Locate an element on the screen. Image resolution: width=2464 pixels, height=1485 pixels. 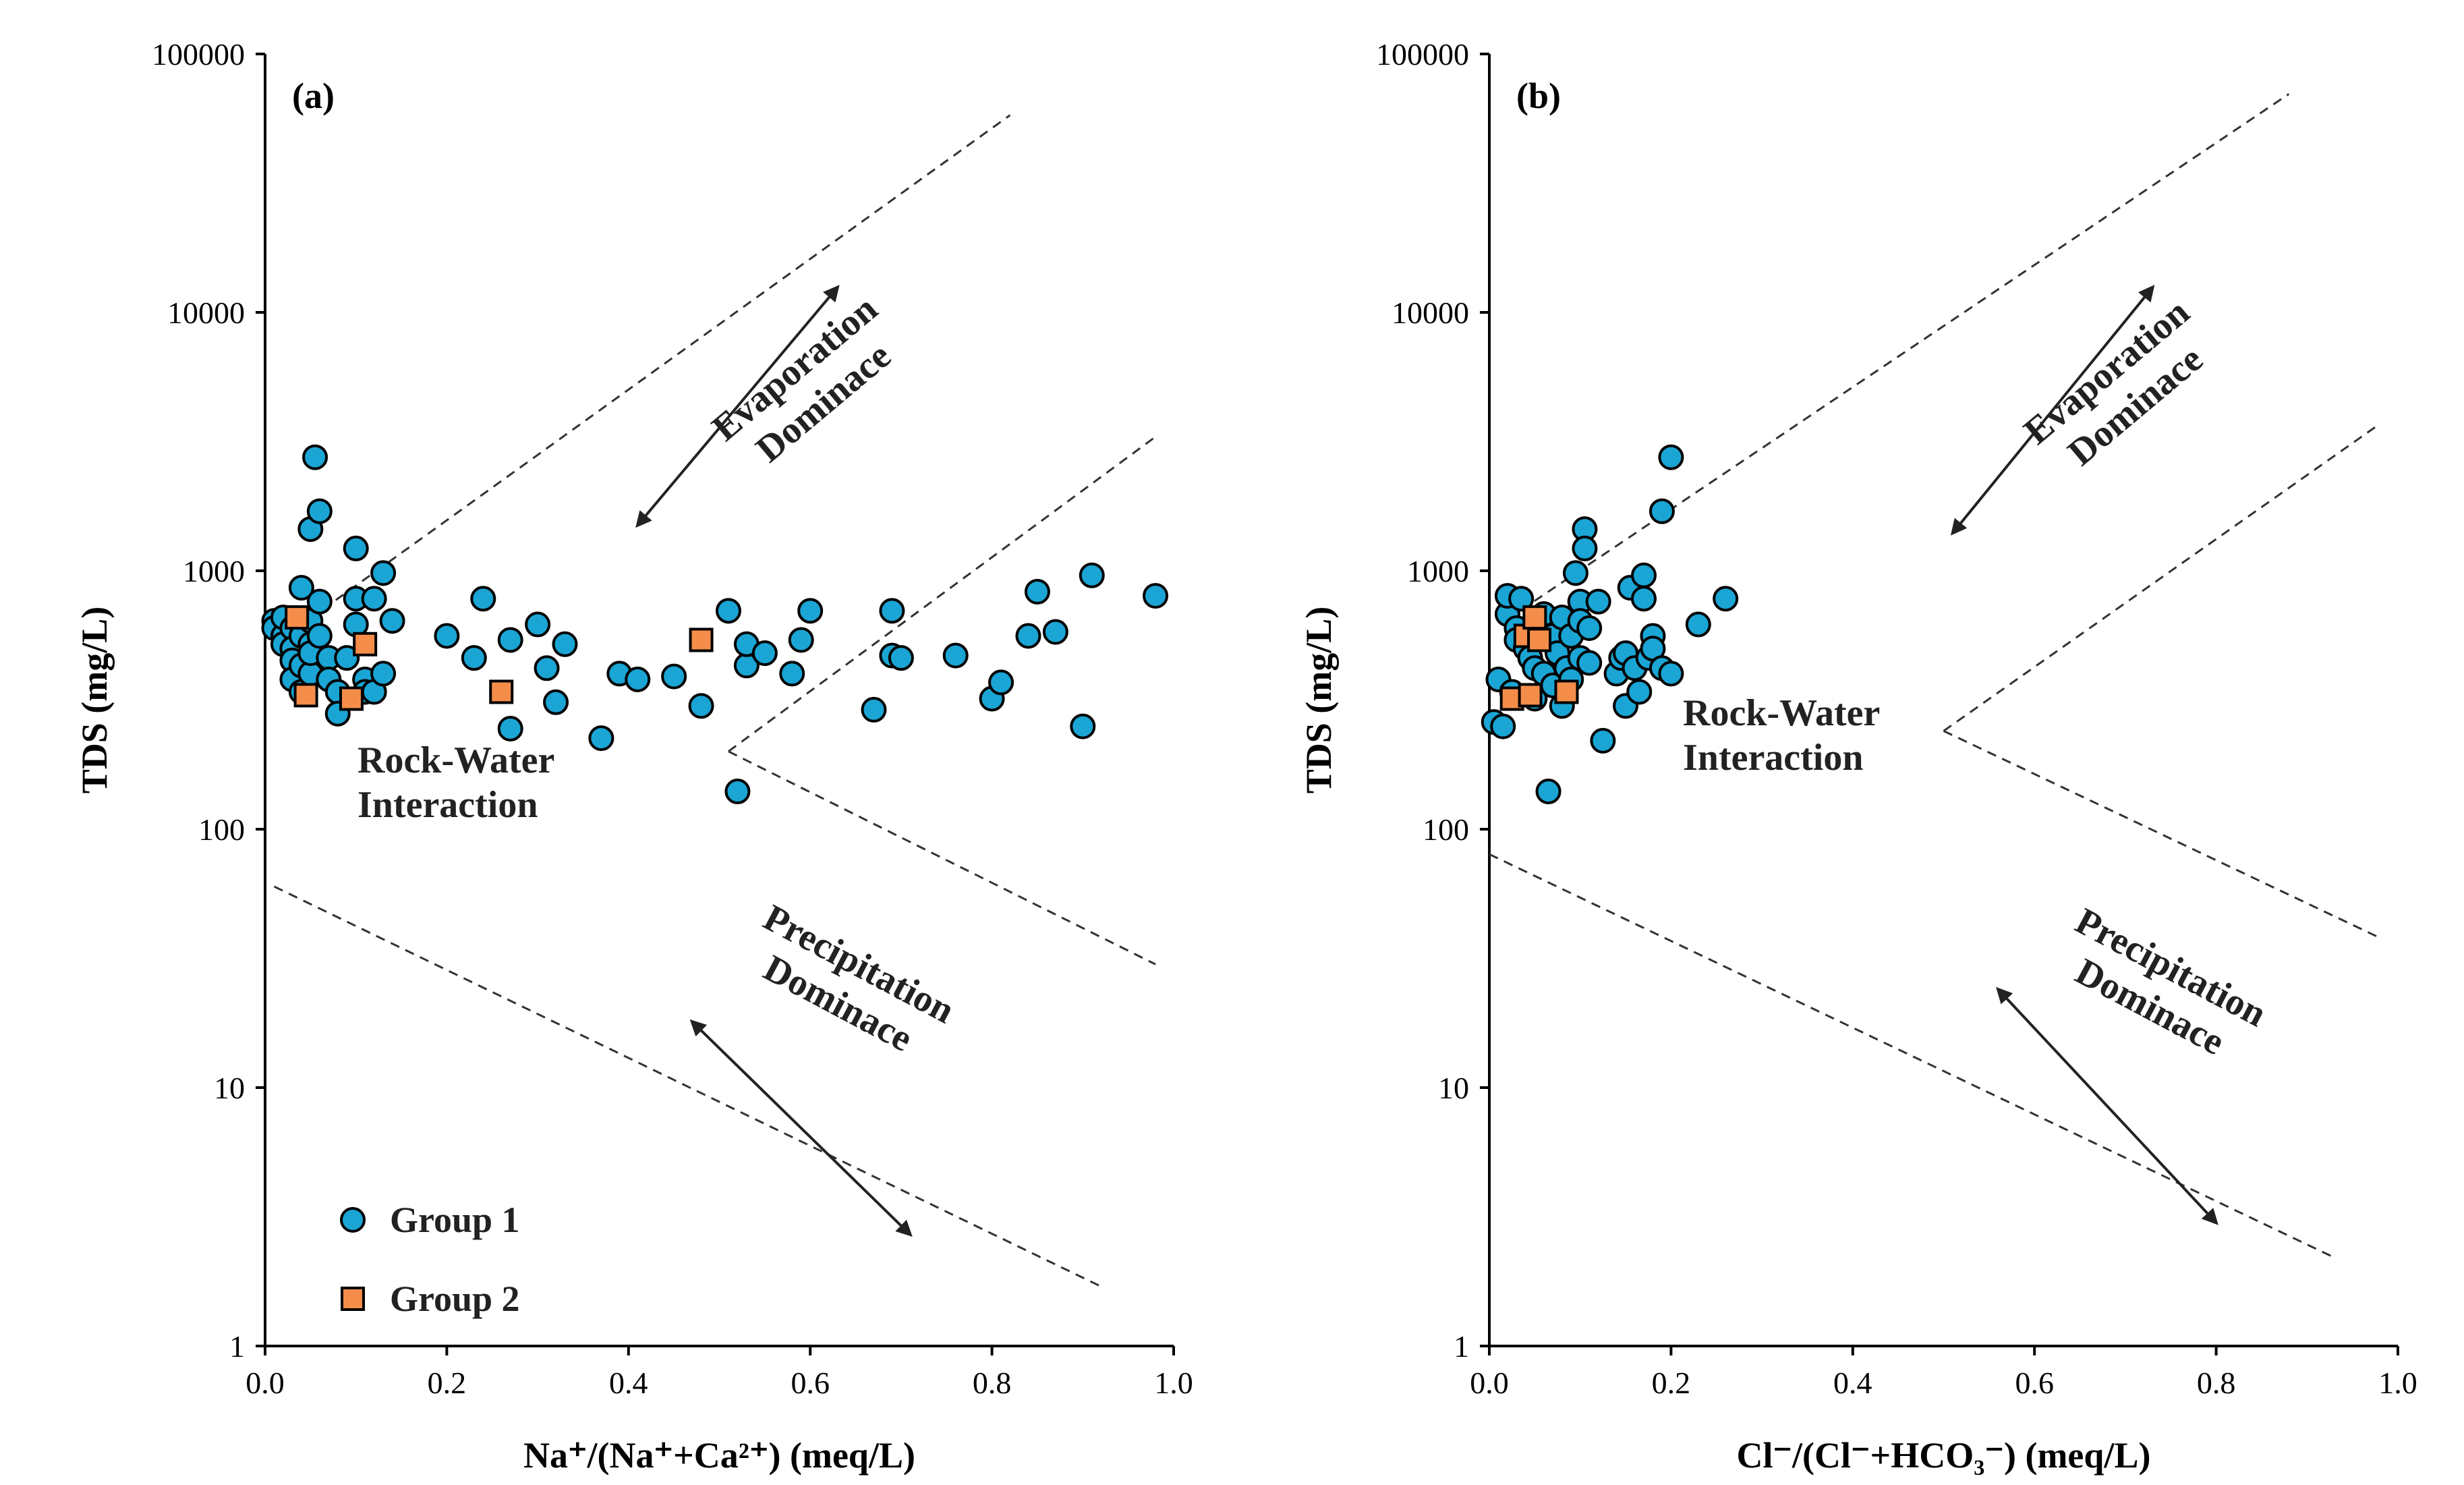
legend-group-1-label: Group 1 is located at coordinates (455, 1220).